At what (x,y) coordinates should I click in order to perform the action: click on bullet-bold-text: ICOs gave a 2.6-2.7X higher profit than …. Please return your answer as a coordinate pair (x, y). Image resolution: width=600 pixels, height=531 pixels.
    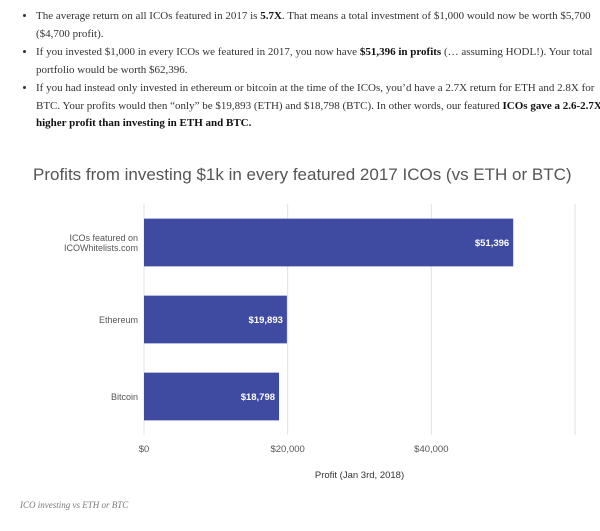
    Looking at the image, I should click on (318, 114).